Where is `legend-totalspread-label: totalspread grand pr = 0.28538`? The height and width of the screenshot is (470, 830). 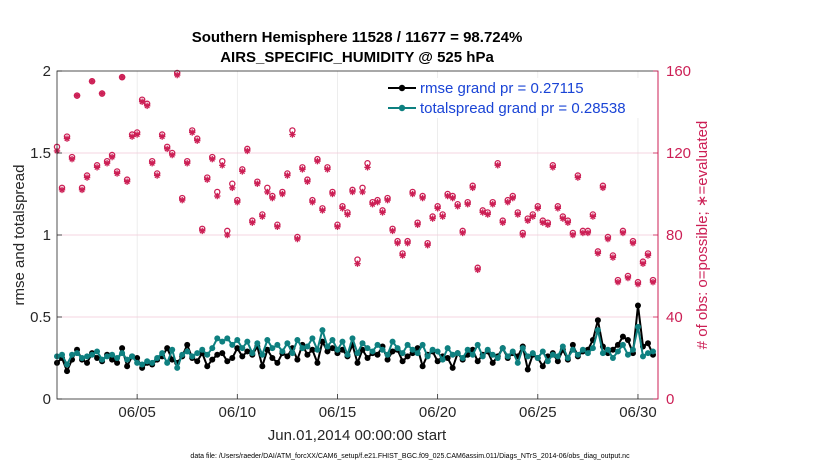 legend-totalspread-label: totalspread grand pr = 0.28538 is located at coordinates (523, 108).